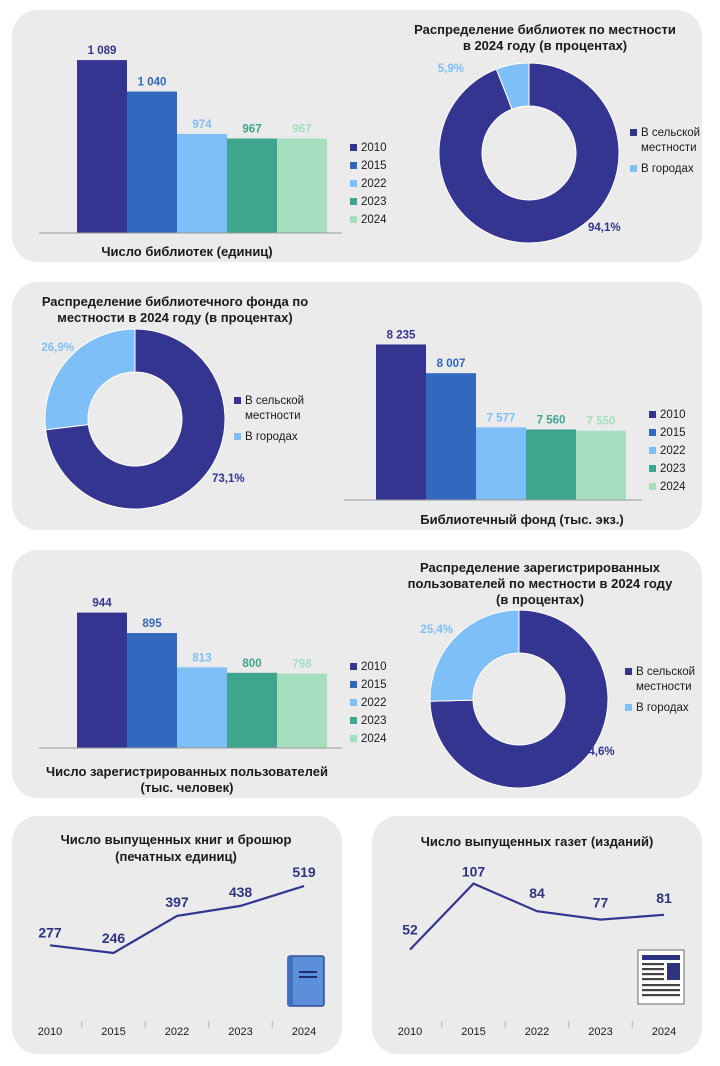 This screenshot has width=720, height=1066. I want to click on chart-title-line: Распределение библиотечного фонда по, so click(175, 301).